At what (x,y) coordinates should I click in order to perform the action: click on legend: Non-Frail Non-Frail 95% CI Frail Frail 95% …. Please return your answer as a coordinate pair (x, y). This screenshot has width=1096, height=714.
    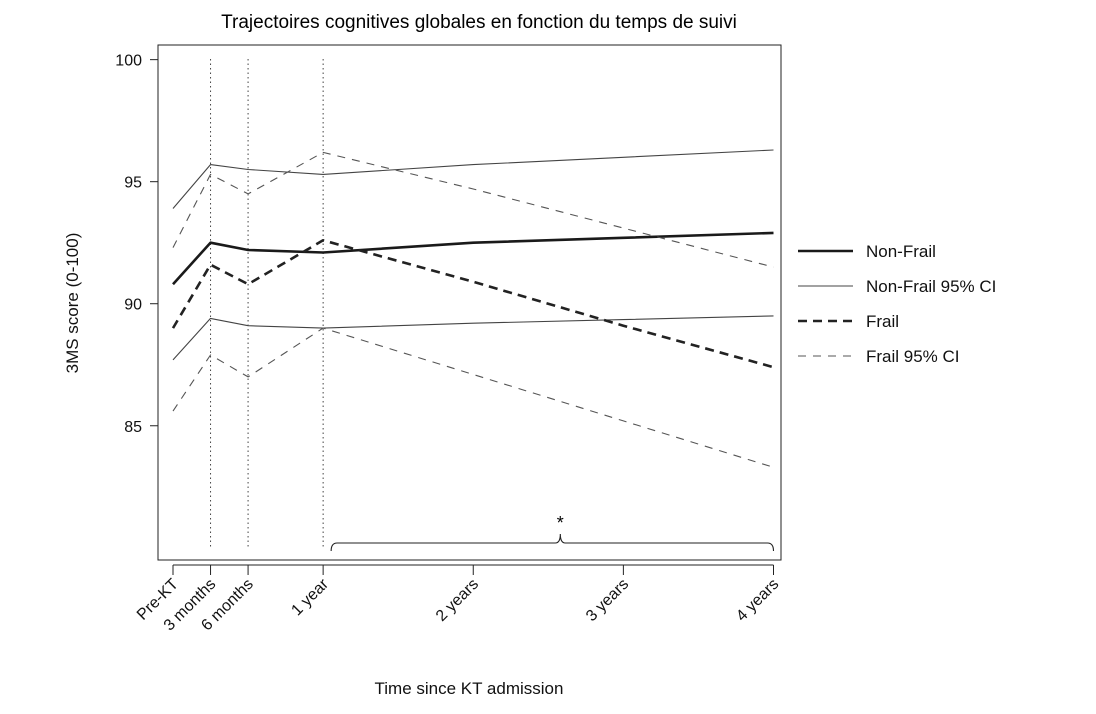
    Looking at the image, I should click on (897, 304).